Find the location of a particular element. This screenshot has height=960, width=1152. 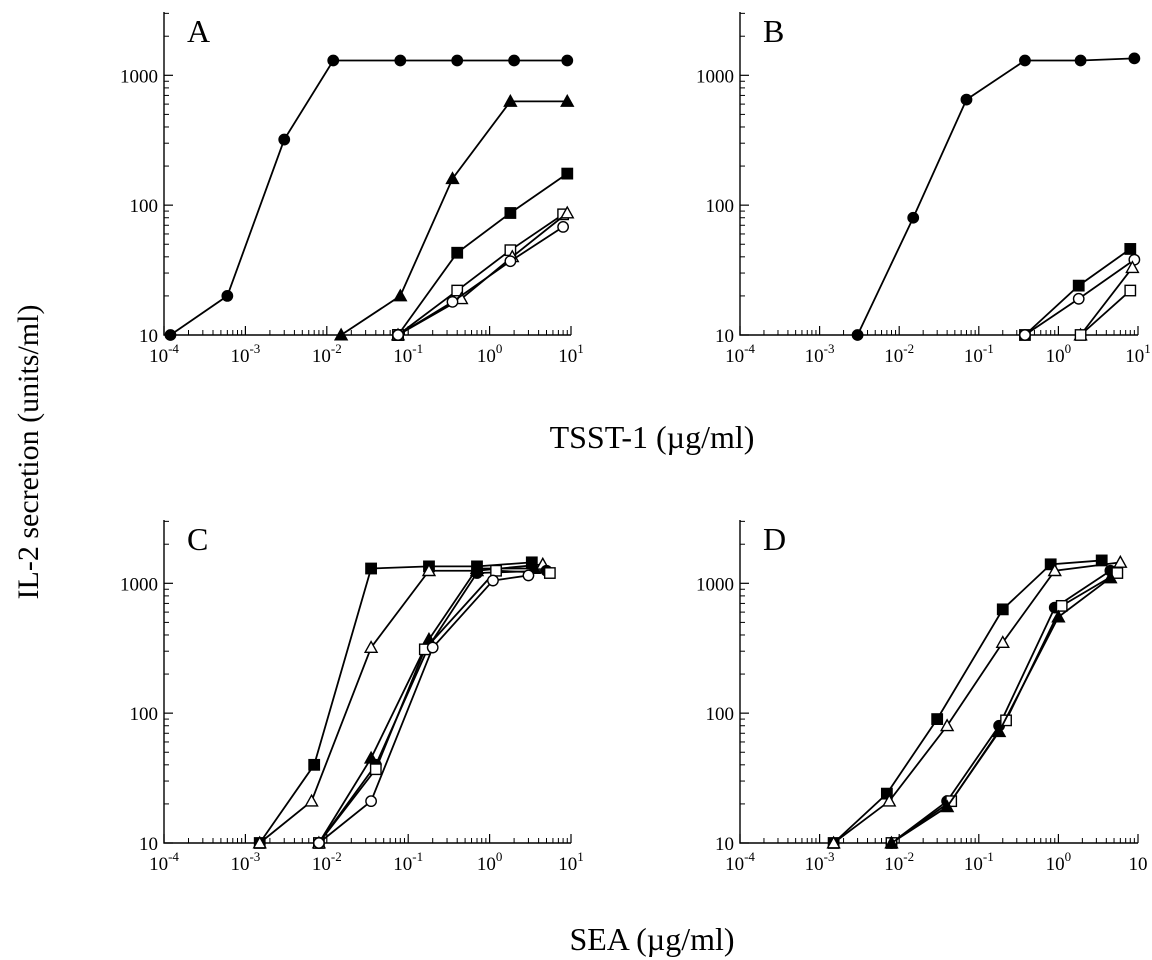

x-tick-label: 10 is located at coordinates (1138, 864).